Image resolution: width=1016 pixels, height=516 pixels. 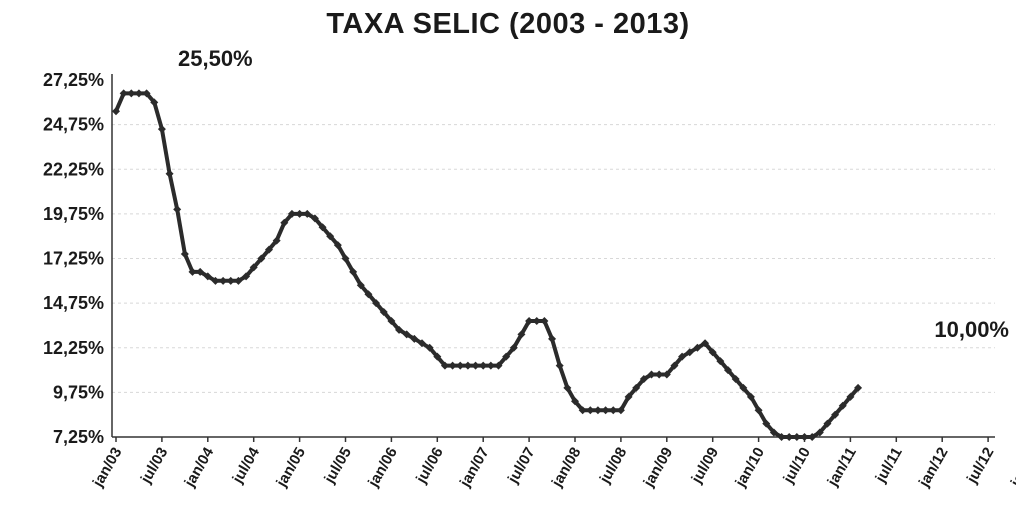 What do you see at coordinates (338, 466) in the screenshot?
I see `x-tick-label: jul/05` at bounding box center [338, 466].